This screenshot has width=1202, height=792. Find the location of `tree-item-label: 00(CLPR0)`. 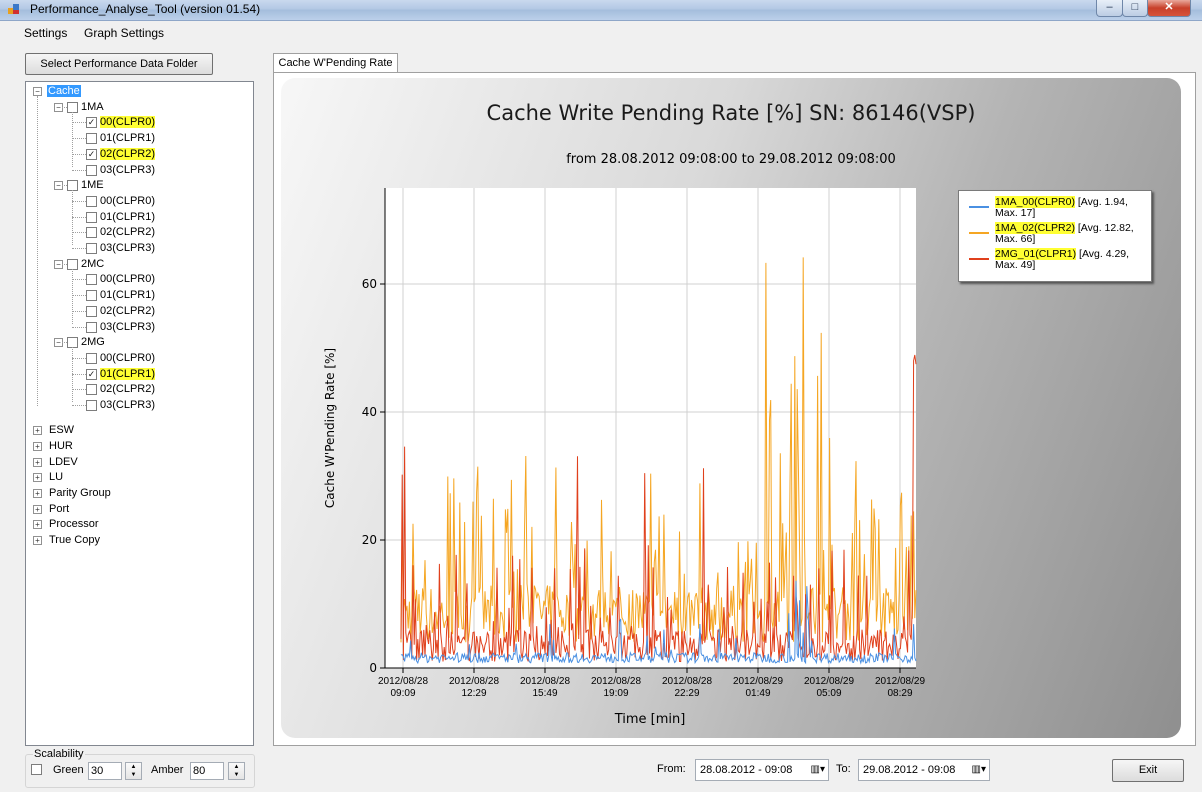

tree-item-label: 00(CLPR0) is located at coordinates (128, 279).